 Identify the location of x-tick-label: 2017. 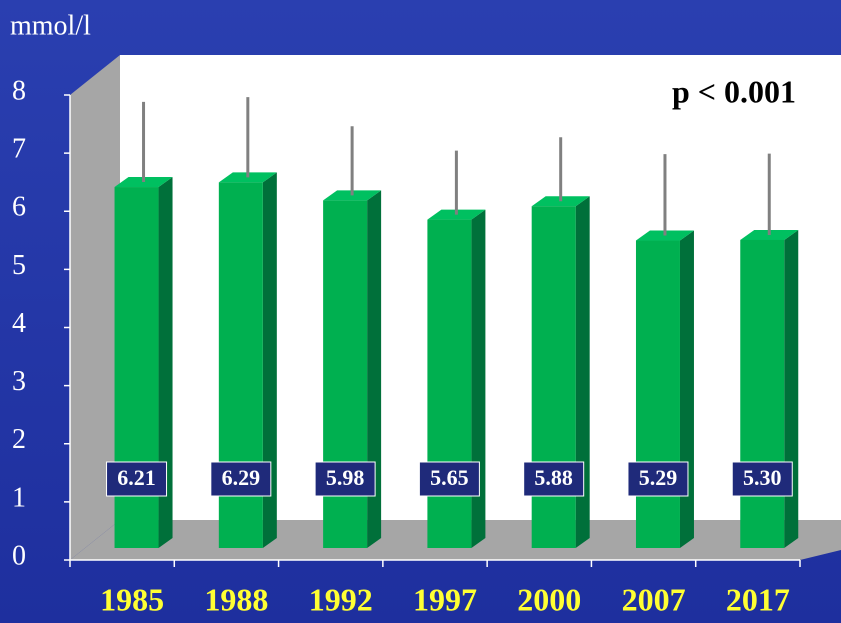
(758, 599).